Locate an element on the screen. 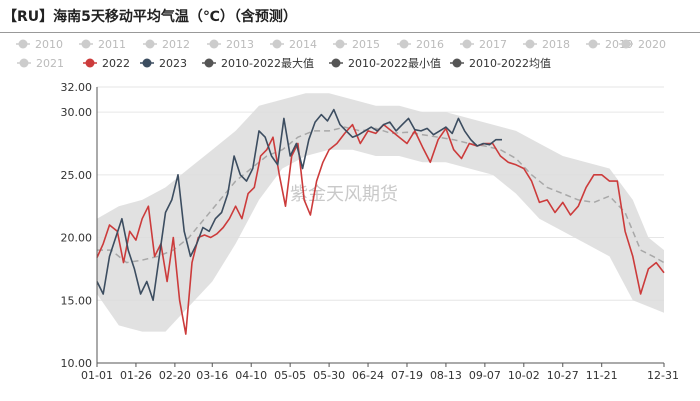 The width and height of the screenshot is (700, 401). legend-item-2011: 2011 is located at coordinates (102, 44).